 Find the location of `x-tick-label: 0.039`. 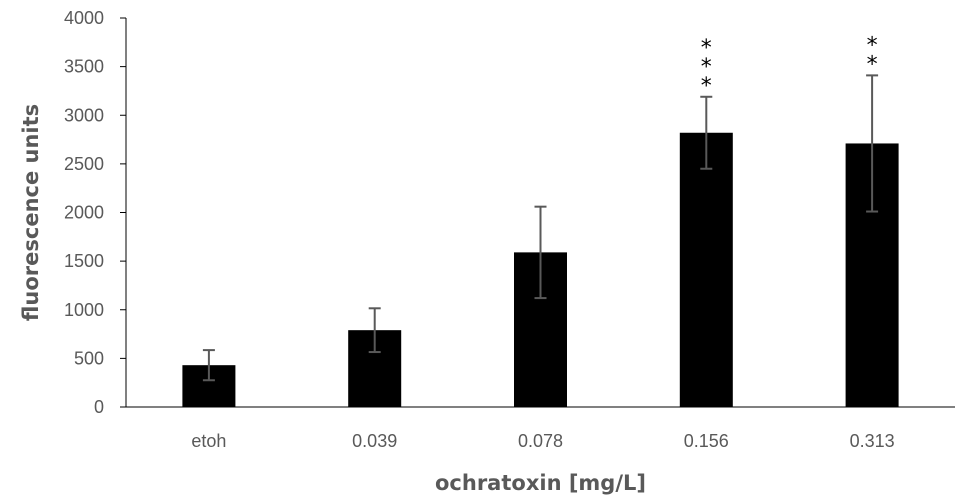

x-tick-label: 0.039 is located at coordinates (374, 441).